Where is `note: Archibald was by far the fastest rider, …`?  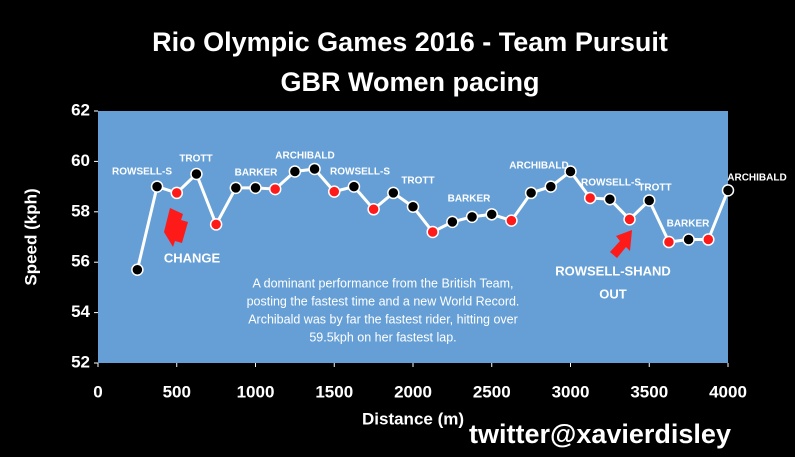
note: Archibald was by far the fastest rider, … is located at coordinates (383, 319).